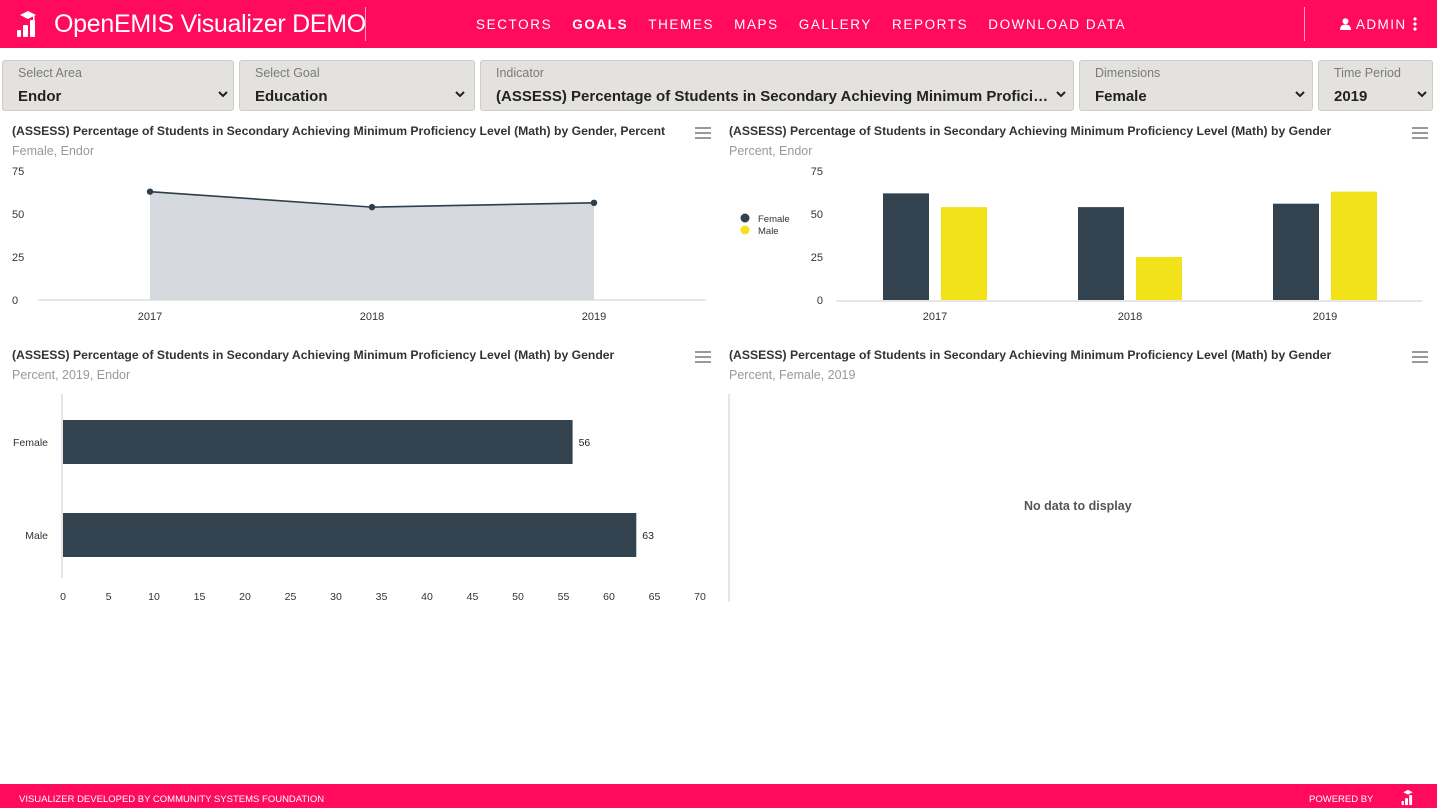 This screenshot has height=808, width=1437. What do you see at coordinates (154, 597) in the screenshot?
I see `x-tick-label: 10` at bounding box center [154, 597].